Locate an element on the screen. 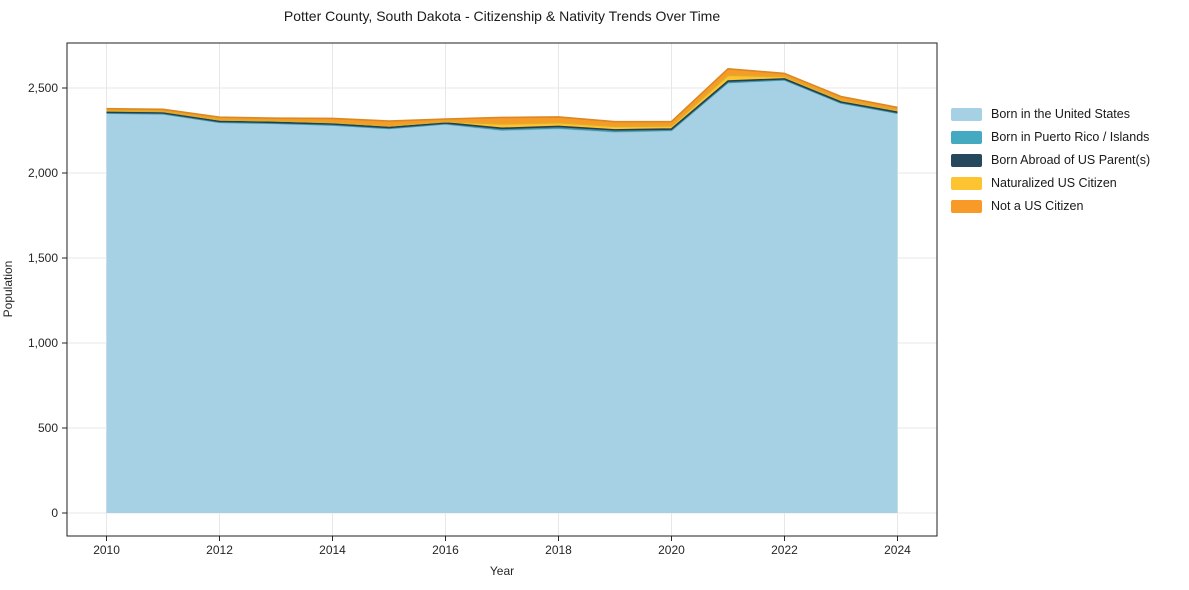  x-tick-label: 2012 is located at coordinates (219, 550).